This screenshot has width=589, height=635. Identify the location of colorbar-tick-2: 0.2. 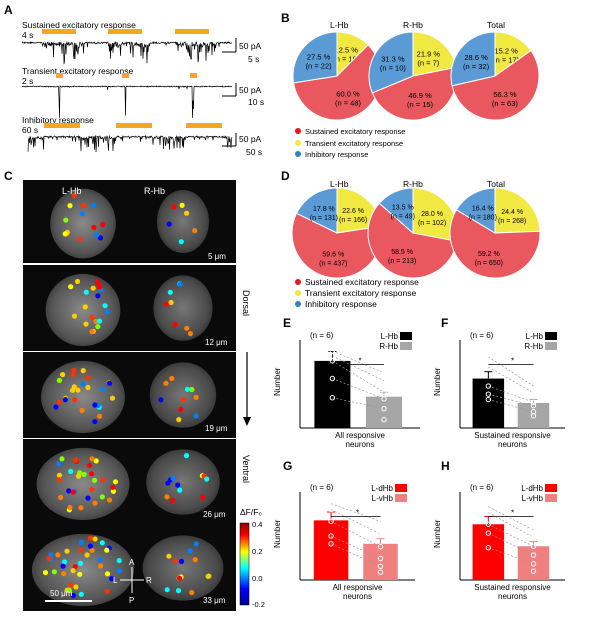
(257, 551).